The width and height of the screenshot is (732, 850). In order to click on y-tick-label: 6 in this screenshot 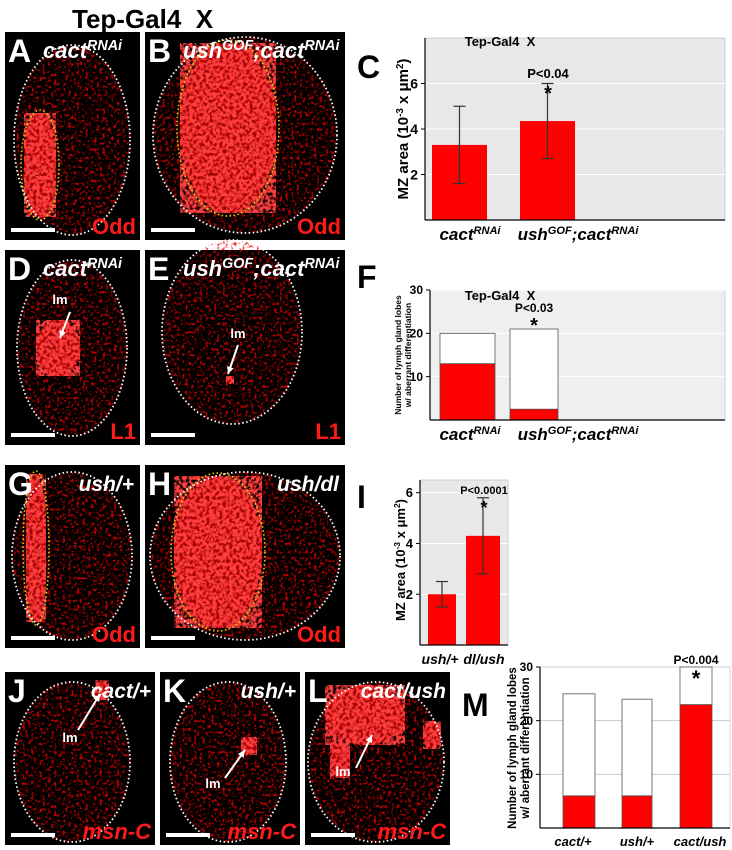, I will do `click(414, 83)`.